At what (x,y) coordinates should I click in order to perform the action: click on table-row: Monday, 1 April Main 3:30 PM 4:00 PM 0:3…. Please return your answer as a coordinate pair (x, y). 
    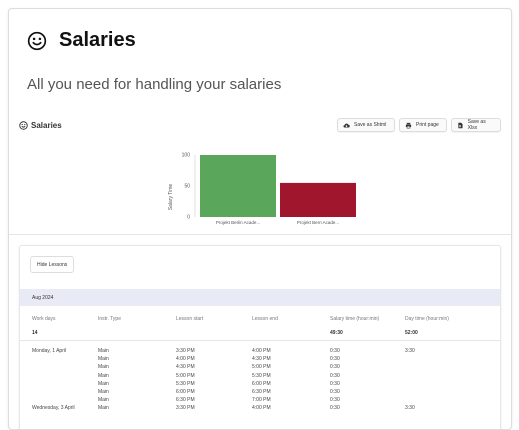
    Looking at the image, I should click on (260, 351).